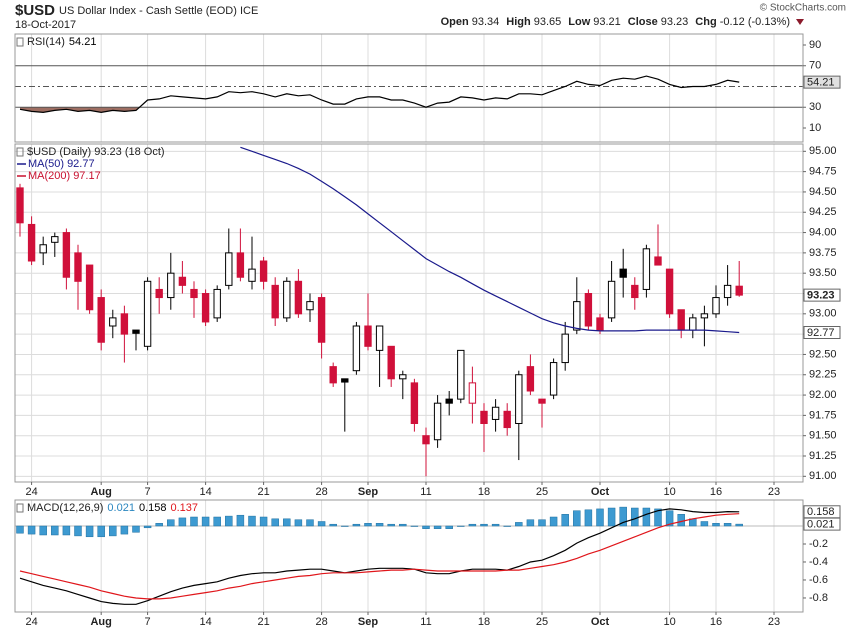 The image size is (850, 633). I want to click on x-tick-label: 16, so click(716, 622).